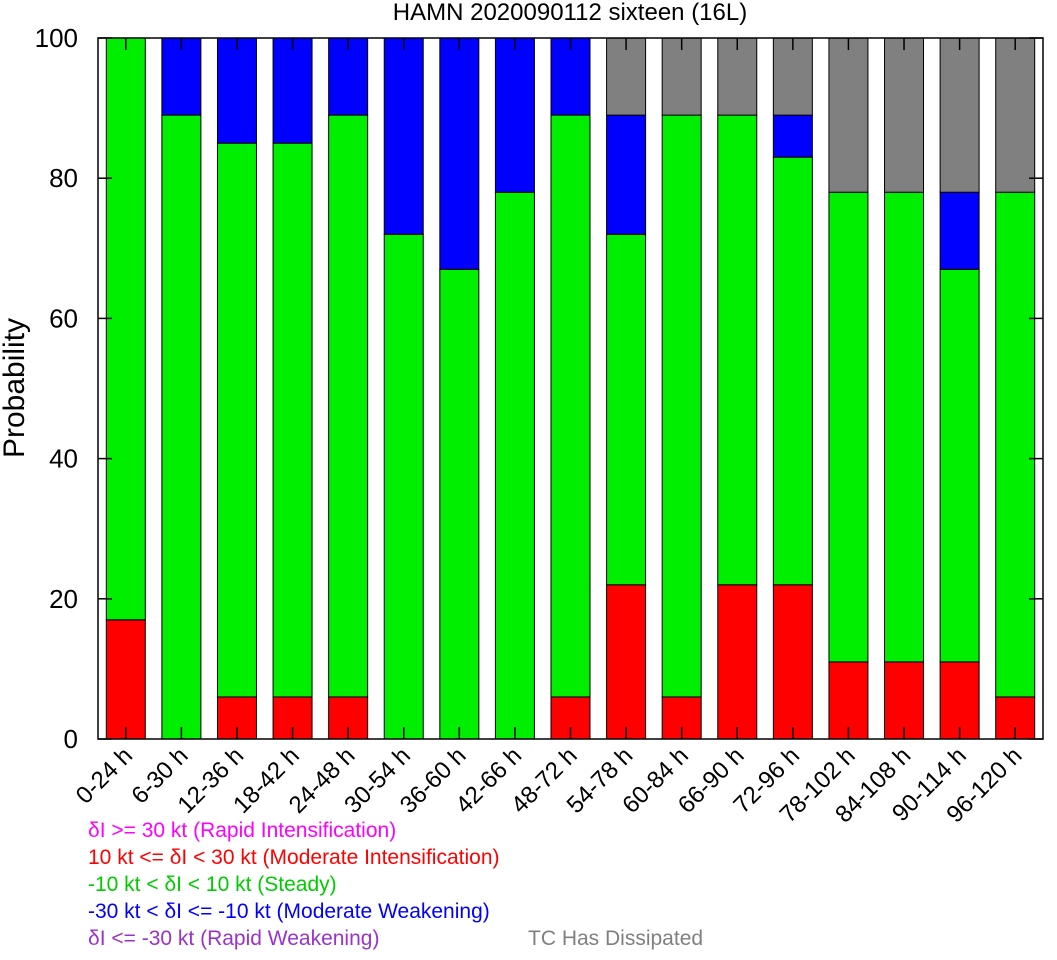 This screenshot has width=1057, height=960. I want to click on bar-moderate-weakening-42-66-h, so click(514, 115).